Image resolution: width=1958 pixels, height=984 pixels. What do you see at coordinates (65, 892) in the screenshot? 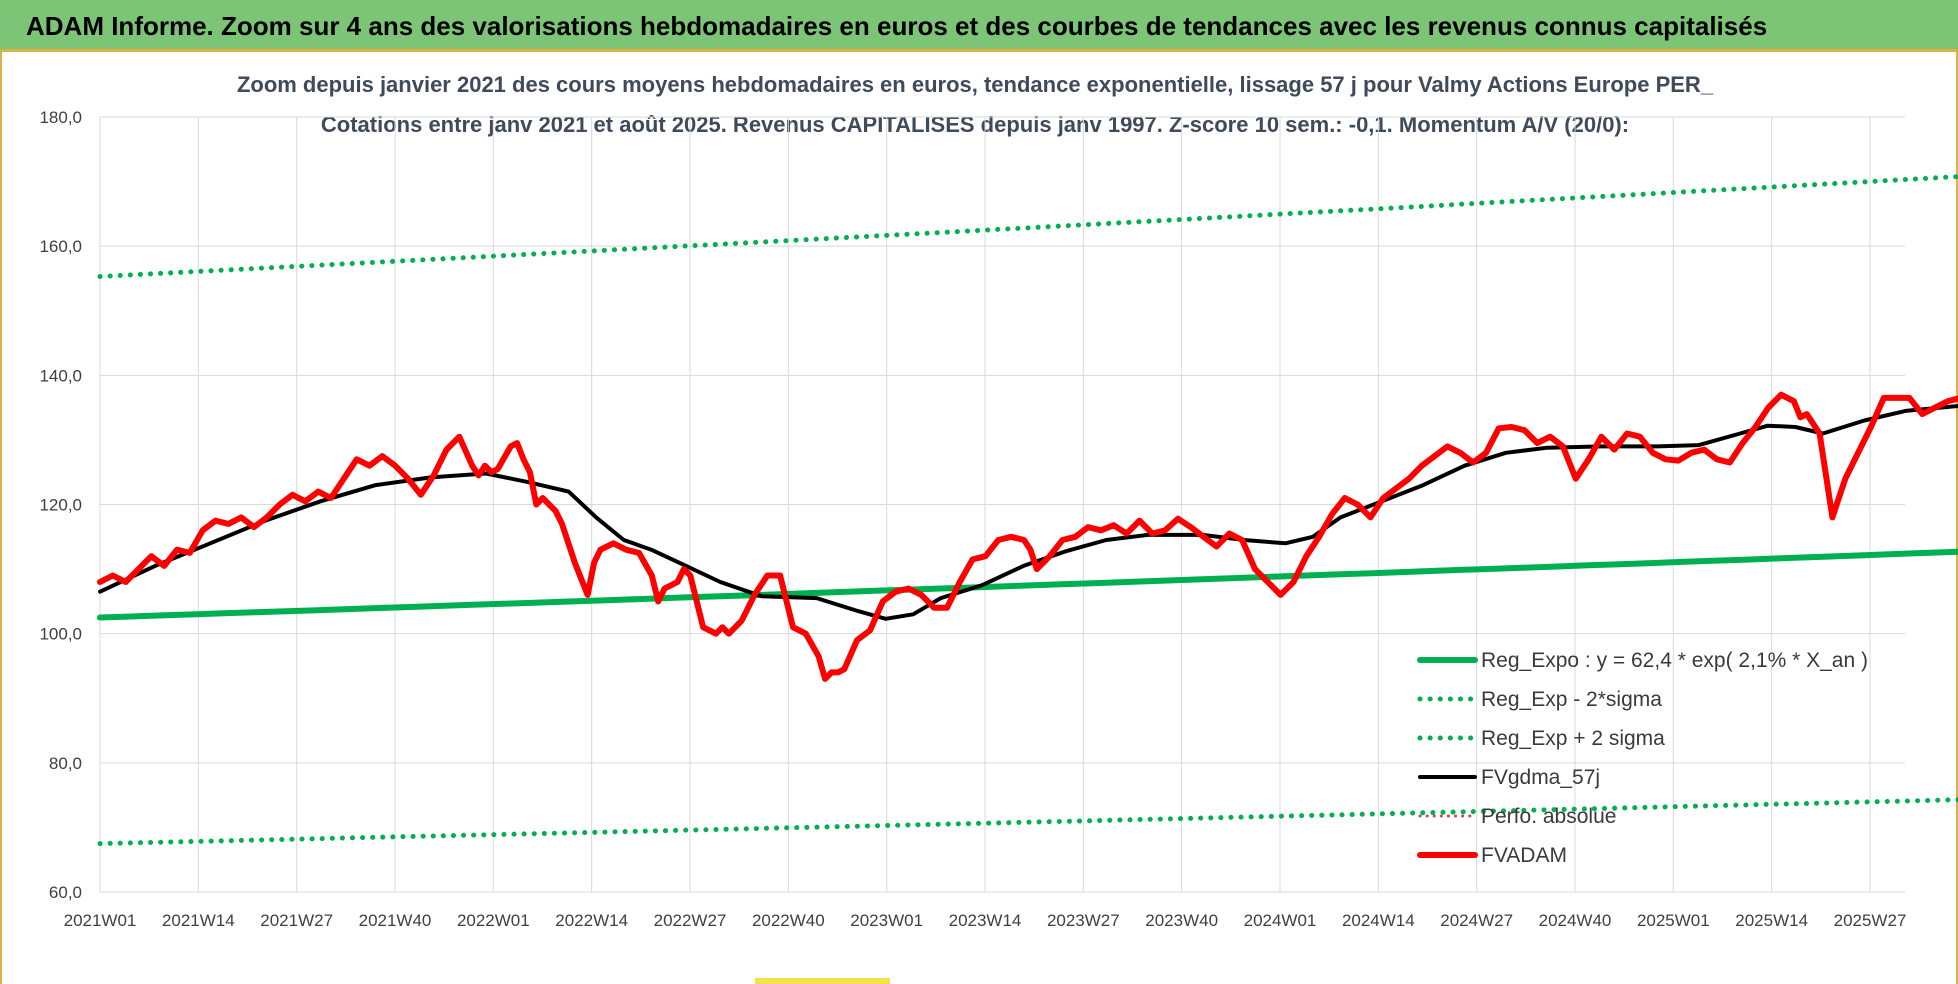
I see `y-tick-label: 60,0` at bounding box center [65, 892].